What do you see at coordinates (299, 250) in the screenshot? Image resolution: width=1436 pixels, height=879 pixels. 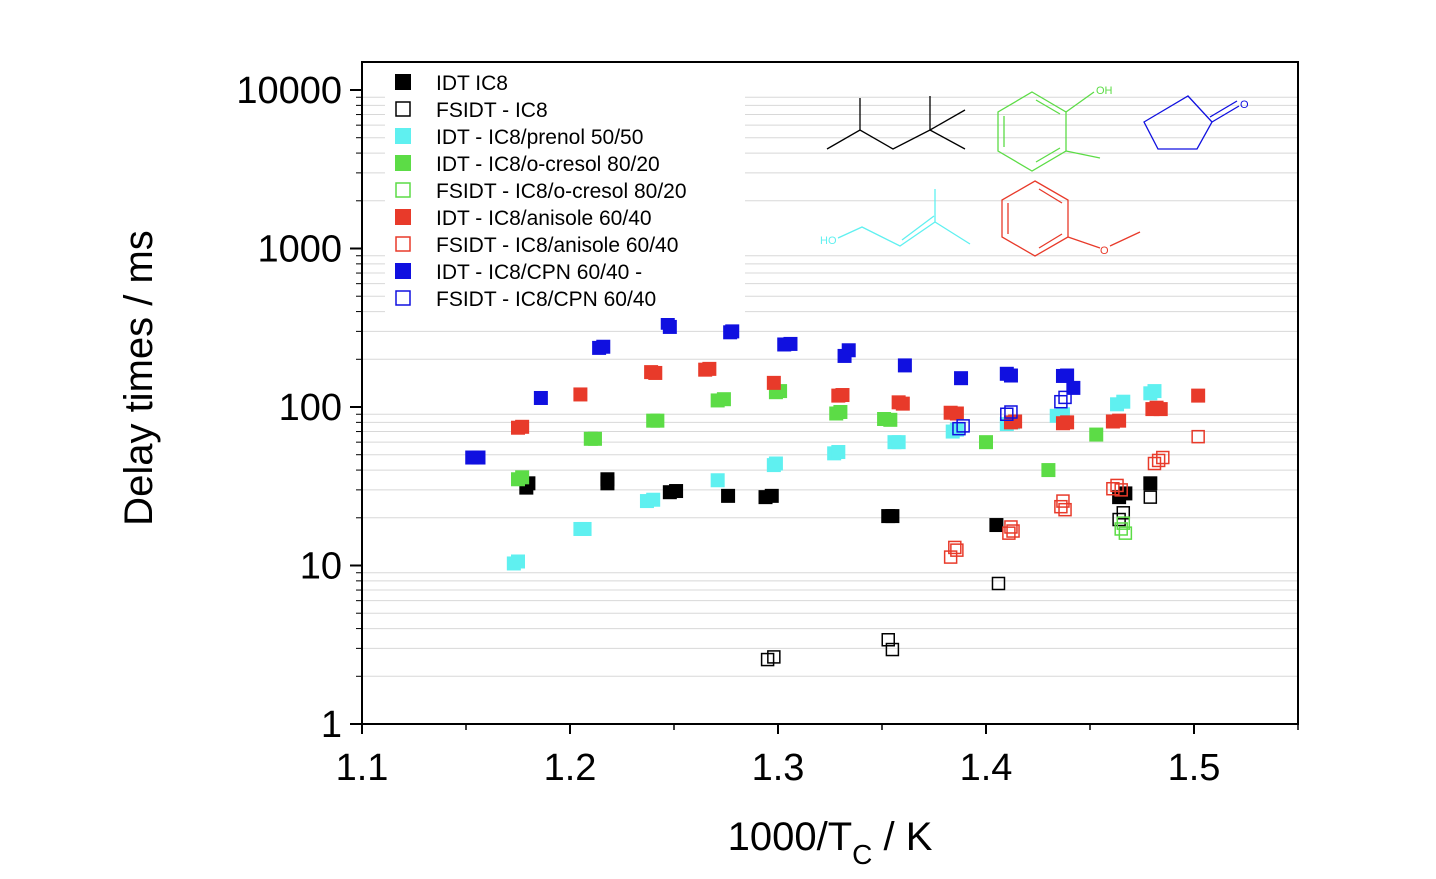 I see `y-tick-label: 1000` at bounding box center [299, 250].